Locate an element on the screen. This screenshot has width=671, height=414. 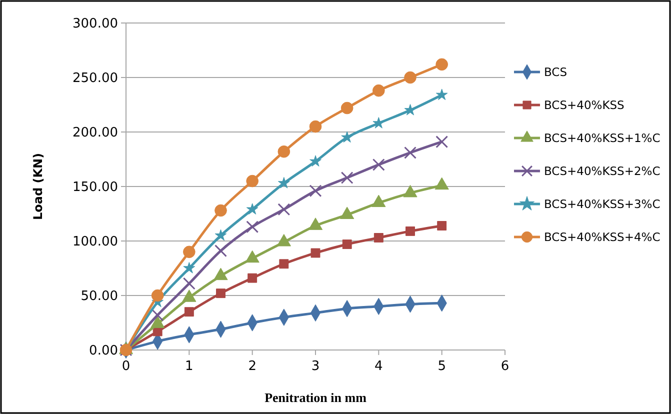
x-tick-label: 0 is located at coordinates (126, 366).